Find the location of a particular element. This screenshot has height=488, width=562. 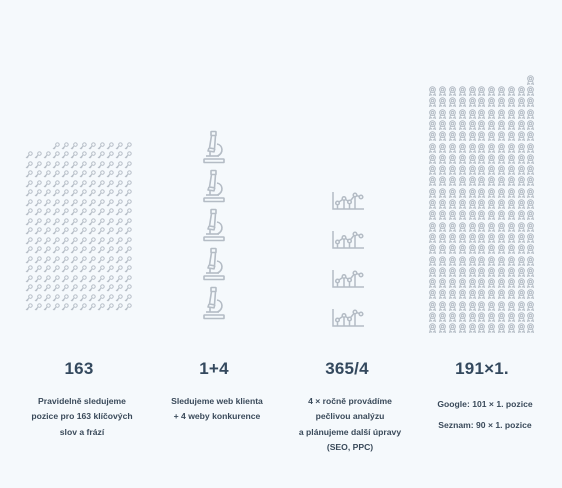

description-line: pozice pro 163 klíčových is located at coordinates (82, 416).